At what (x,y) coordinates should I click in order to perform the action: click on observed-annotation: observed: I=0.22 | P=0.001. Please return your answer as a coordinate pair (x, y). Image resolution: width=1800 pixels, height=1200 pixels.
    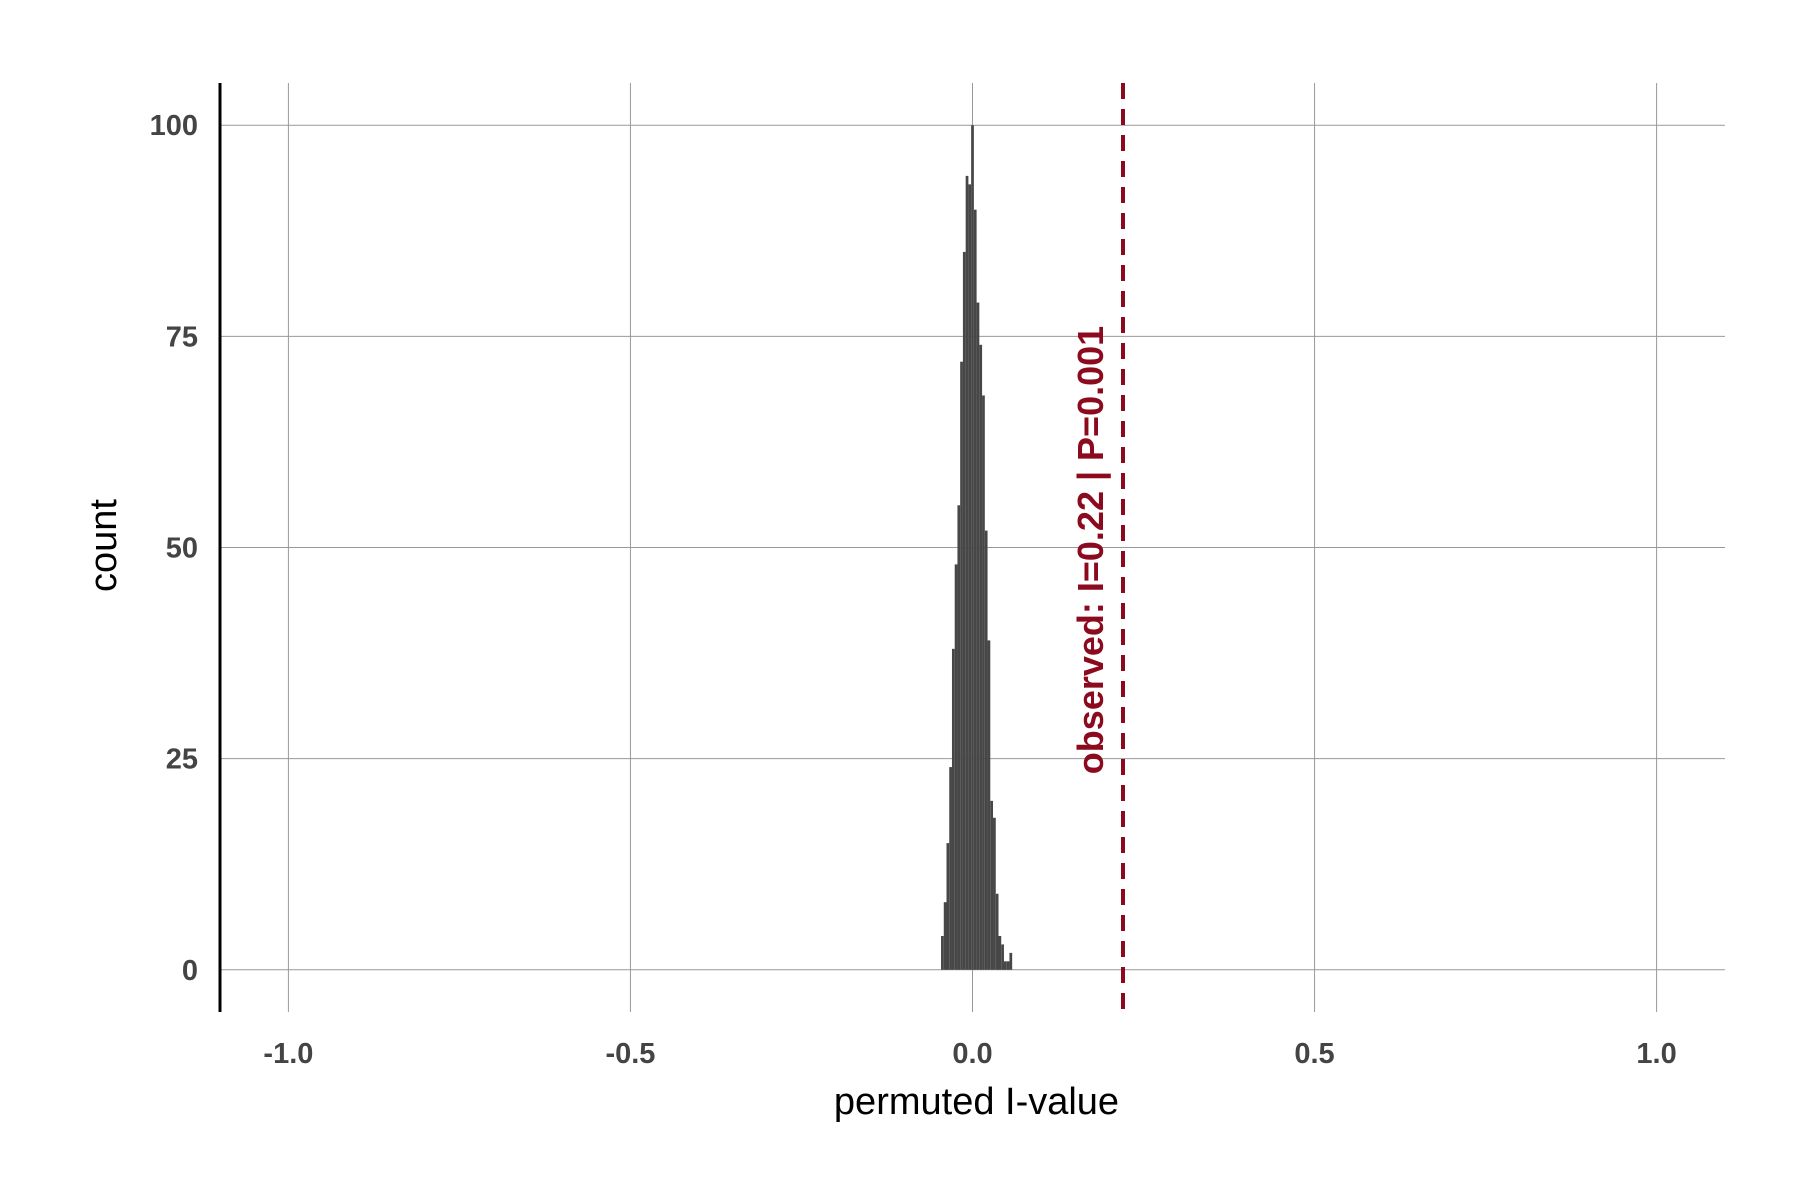
    Looking at the image, I should click on (1091, 550).